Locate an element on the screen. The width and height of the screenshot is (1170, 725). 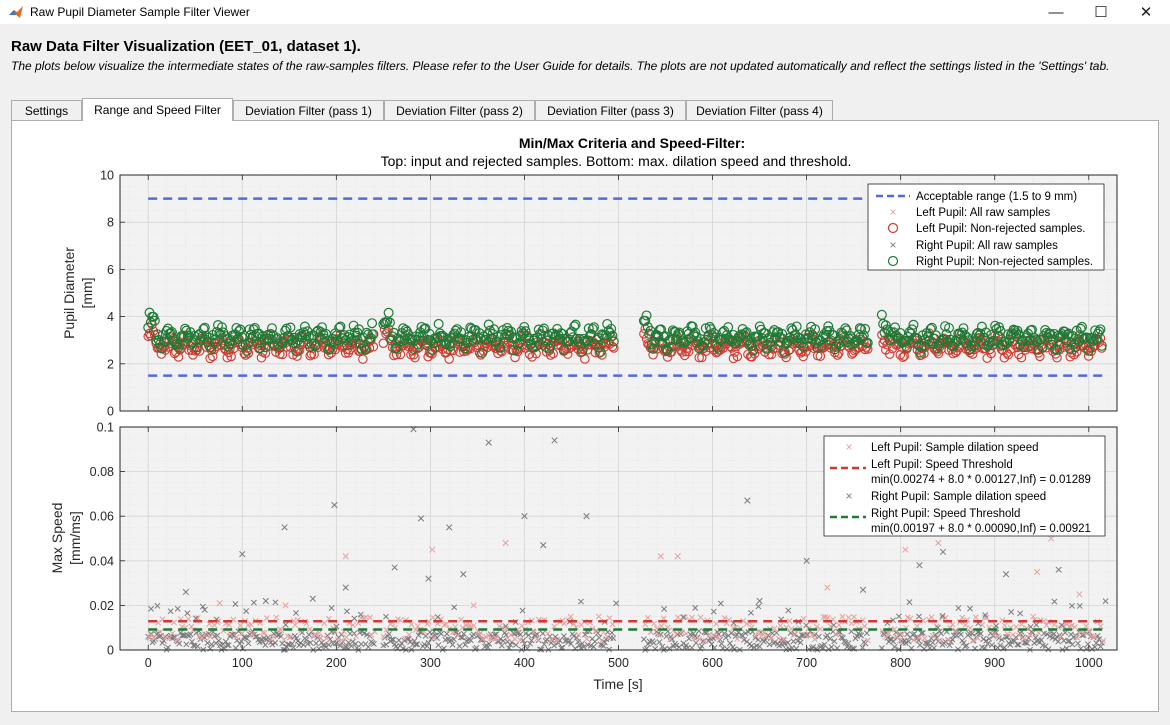
minimize-button: — is located at coordinates (1056, 12).